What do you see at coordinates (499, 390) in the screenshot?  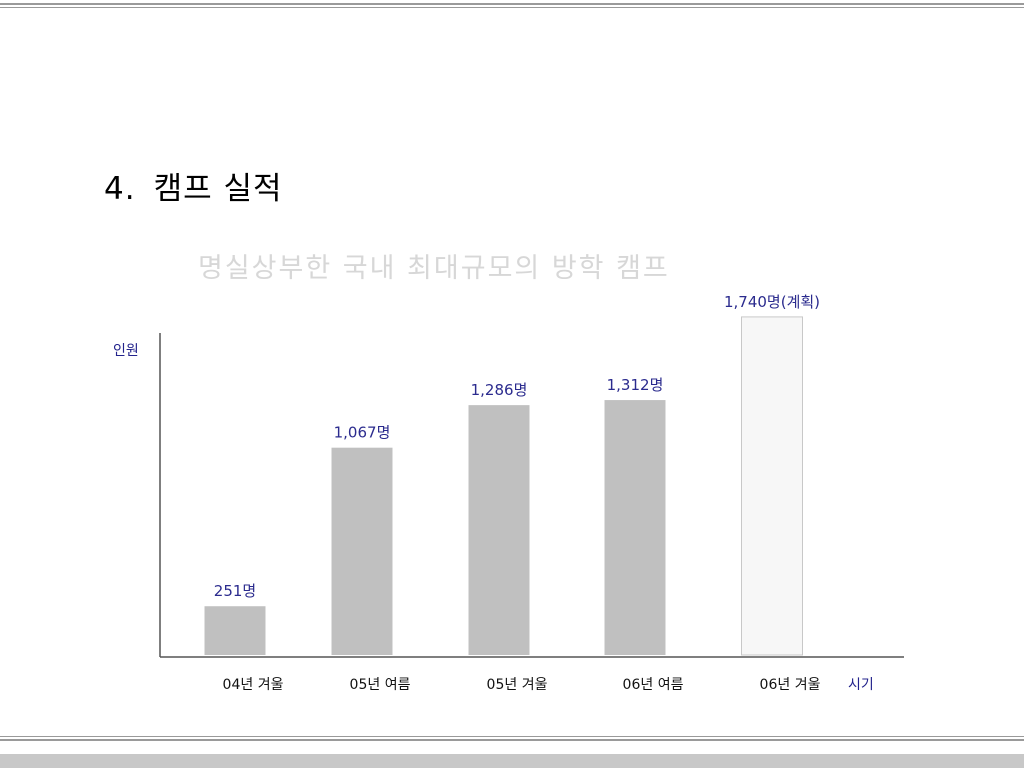 I see `data-label-2: 1,286명` at bounding box center [499, 390].